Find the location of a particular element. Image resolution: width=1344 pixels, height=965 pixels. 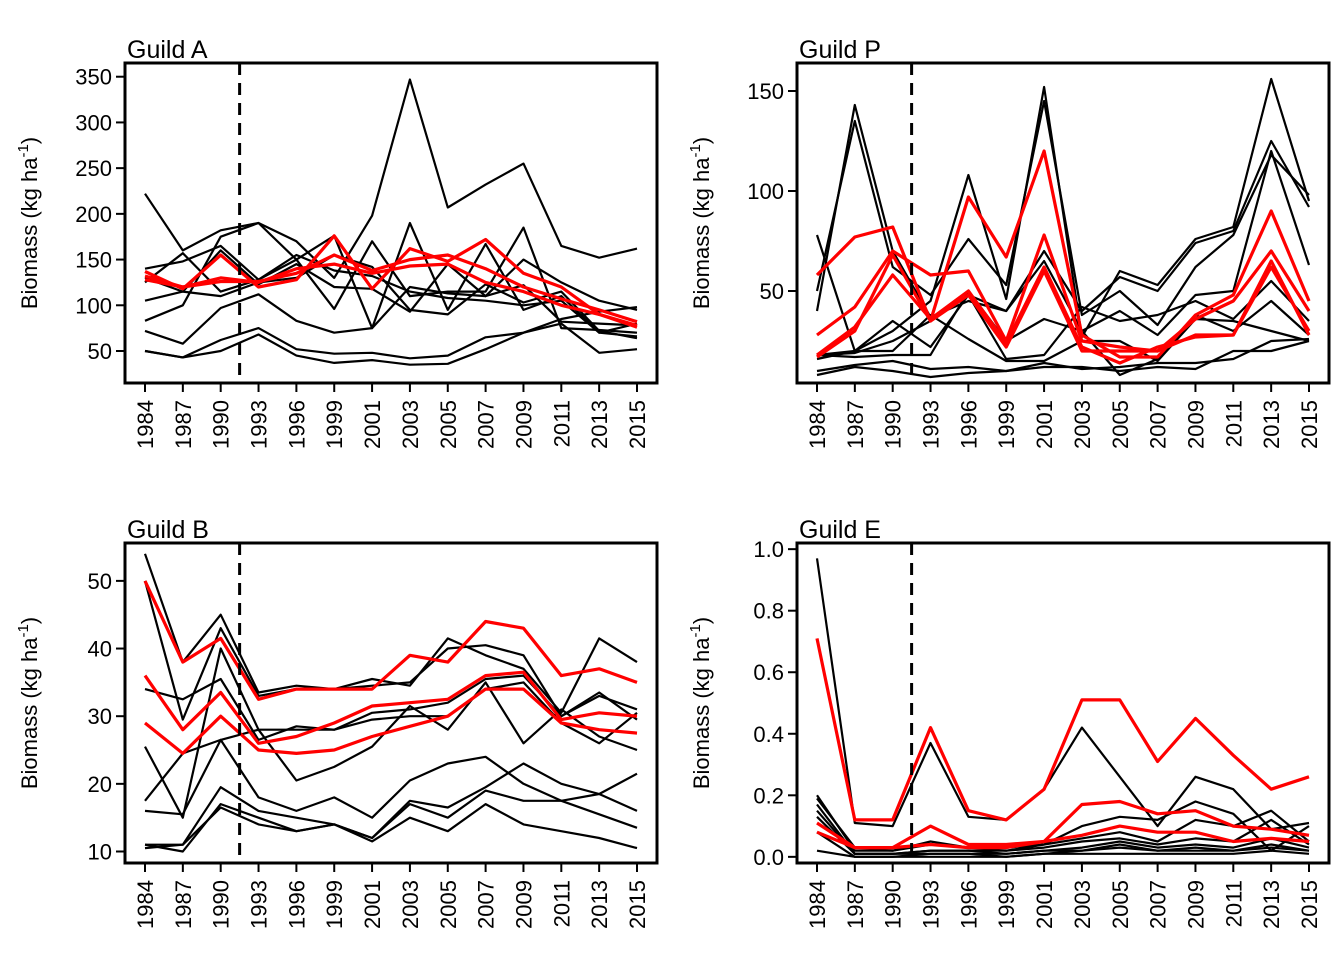

y-tick-label: 0.4 is located at coordinates (768, 734).